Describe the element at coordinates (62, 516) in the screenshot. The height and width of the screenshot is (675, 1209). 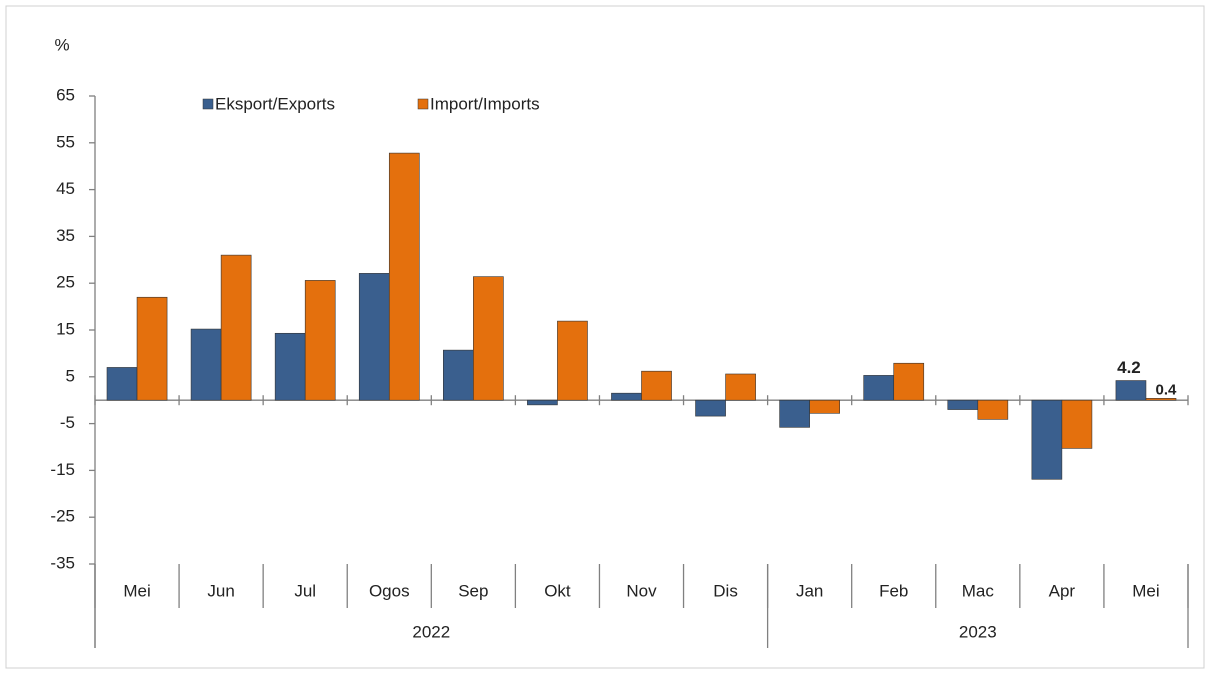
I see `y-tick-label: -25` at that location.